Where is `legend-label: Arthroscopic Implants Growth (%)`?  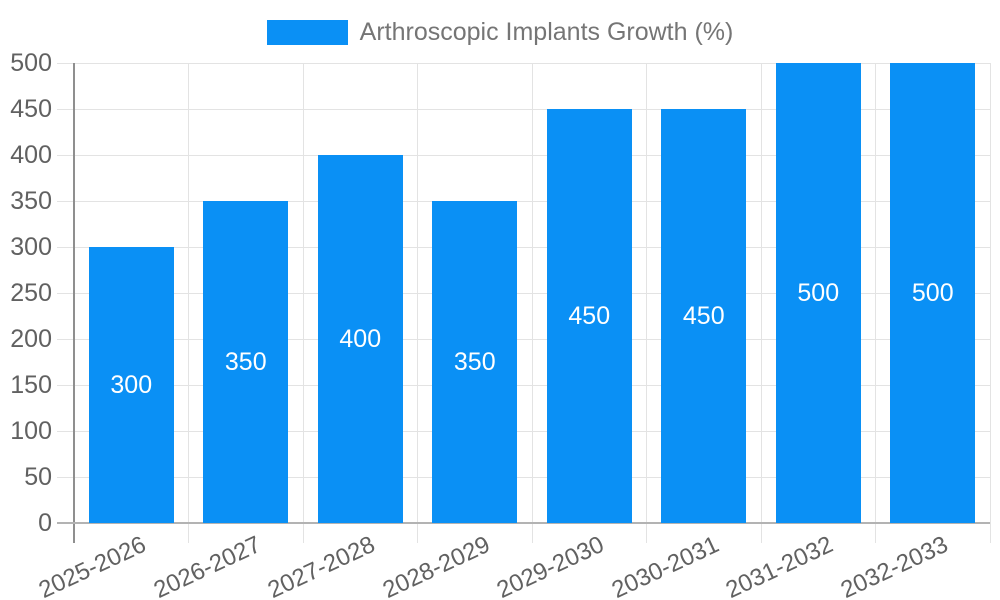
legend-label: Arthroscopic Implants Growth (%) is located at coordinates (546, 32).